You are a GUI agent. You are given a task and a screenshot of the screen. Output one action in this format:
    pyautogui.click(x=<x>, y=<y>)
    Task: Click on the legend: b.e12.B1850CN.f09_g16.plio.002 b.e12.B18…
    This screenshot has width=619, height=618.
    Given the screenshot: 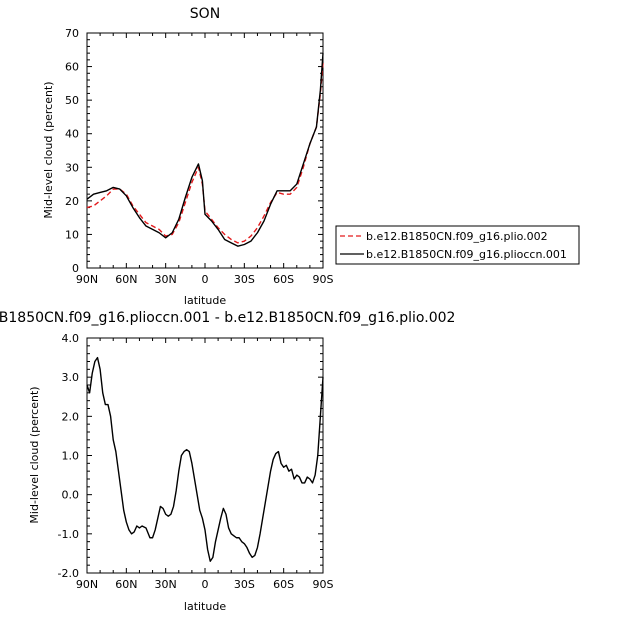 What is the action you would take?
    pyautogui.click(x=457, y=245)
    